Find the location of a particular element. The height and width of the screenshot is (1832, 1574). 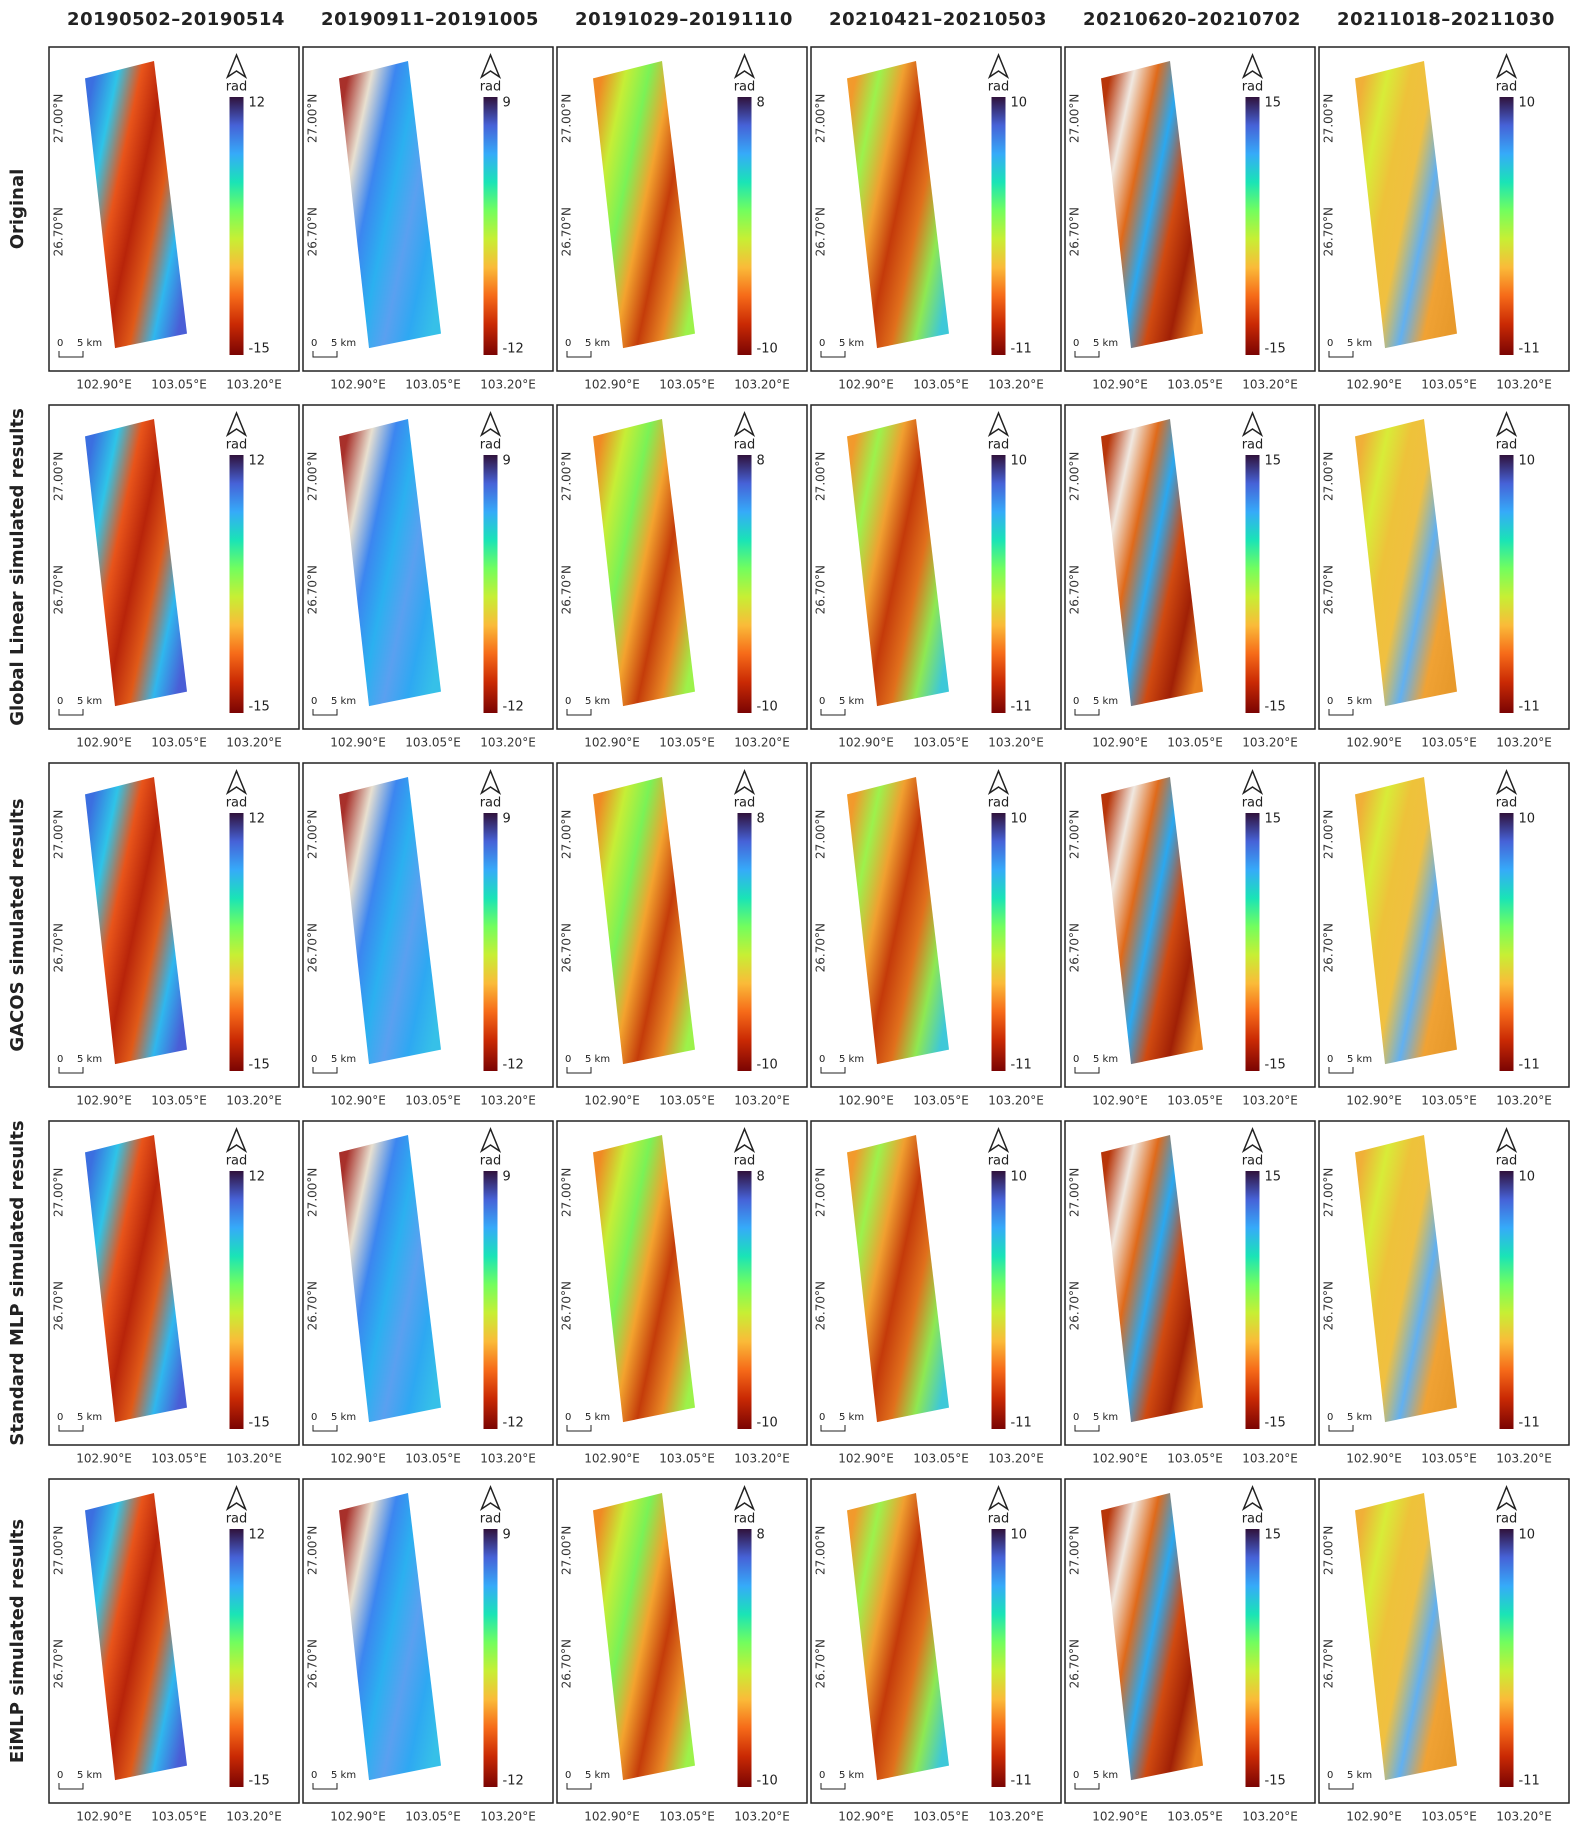

row-label: Standard MLP simulated results is located at coordinates (17, 1282).